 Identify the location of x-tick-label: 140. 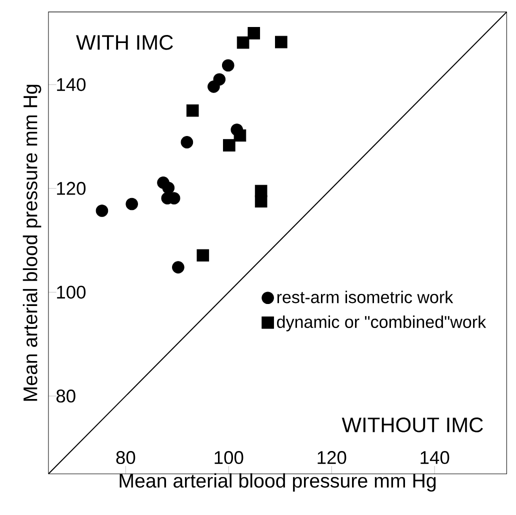
(435, 457).